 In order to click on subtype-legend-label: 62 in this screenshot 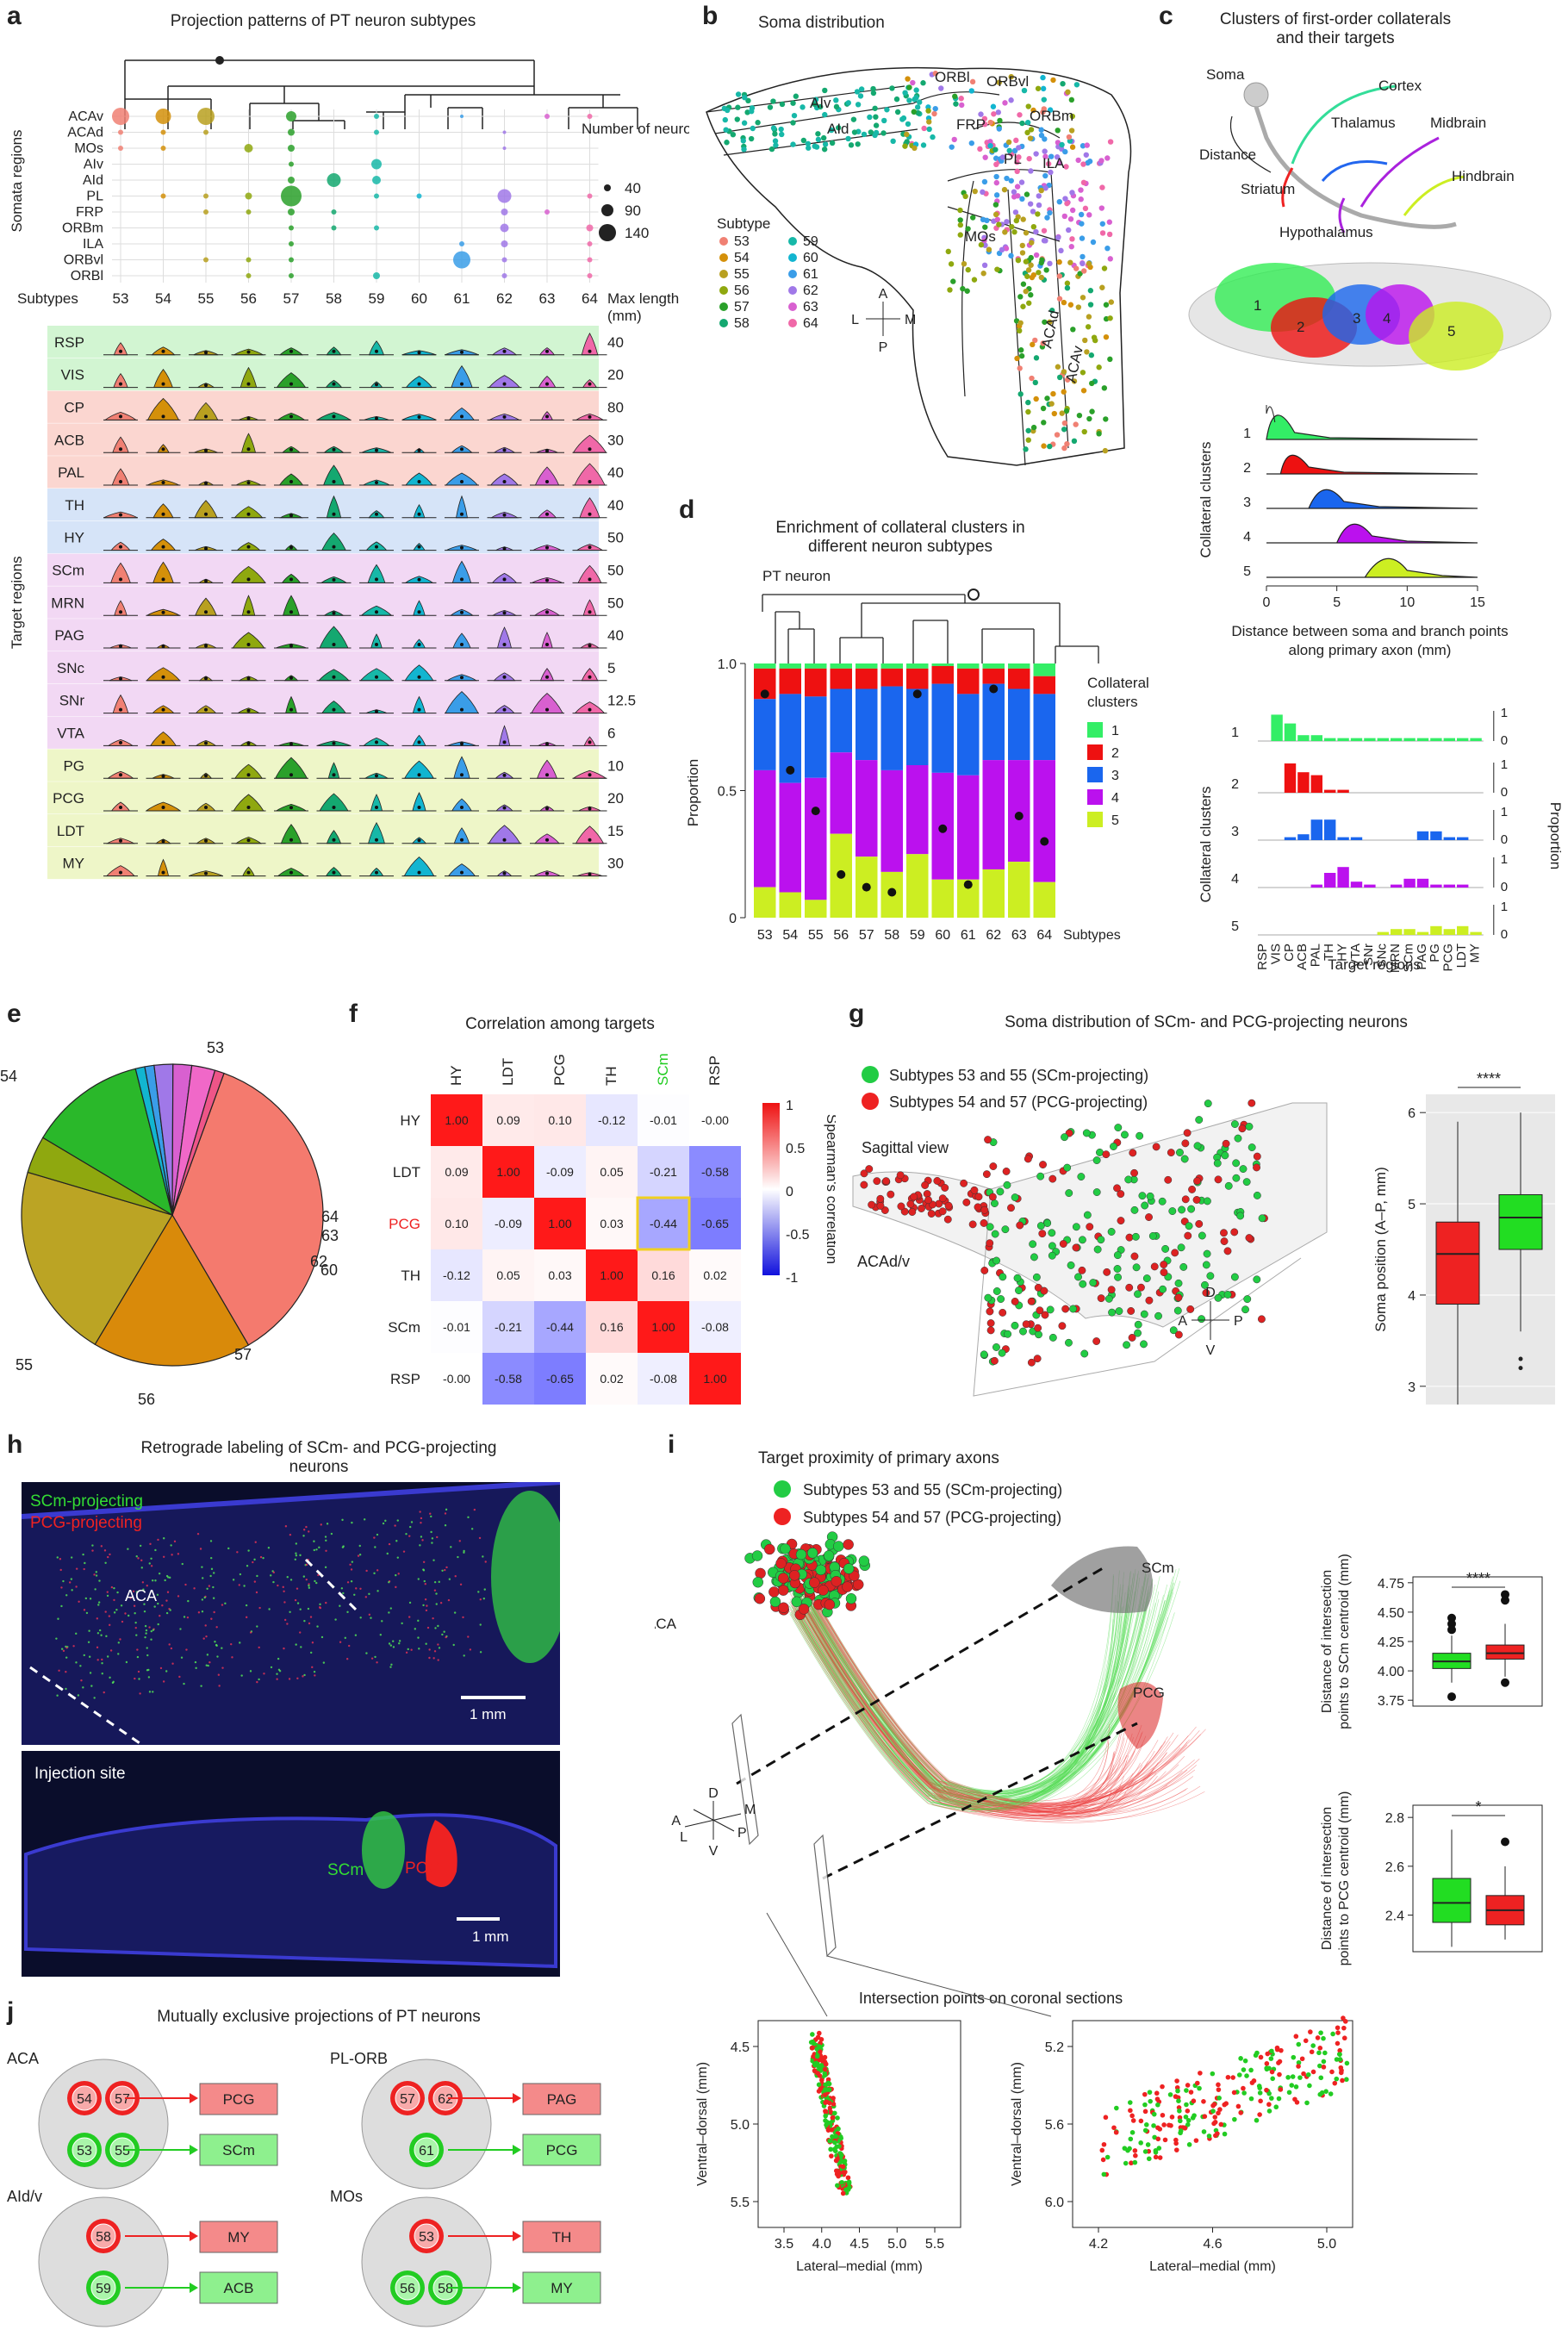, I will do `click(811, 291)`.